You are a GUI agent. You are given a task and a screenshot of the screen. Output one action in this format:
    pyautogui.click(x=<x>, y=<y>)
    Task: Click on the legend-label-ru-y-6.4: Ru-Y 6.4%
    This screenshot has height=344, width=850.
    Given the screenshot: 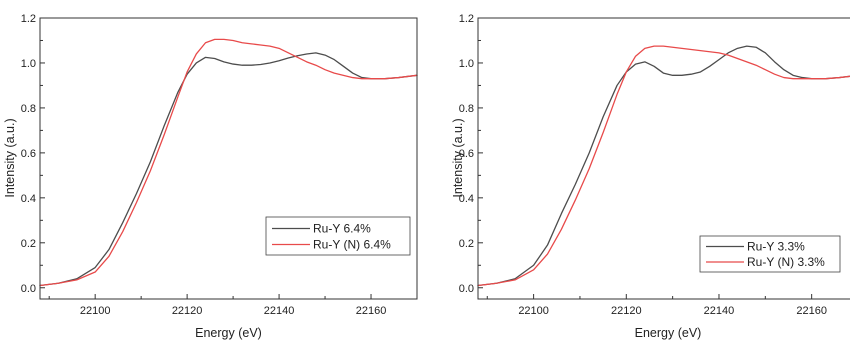 What is the action you would take?
    pyautogui.click(x=342, y=229)
    